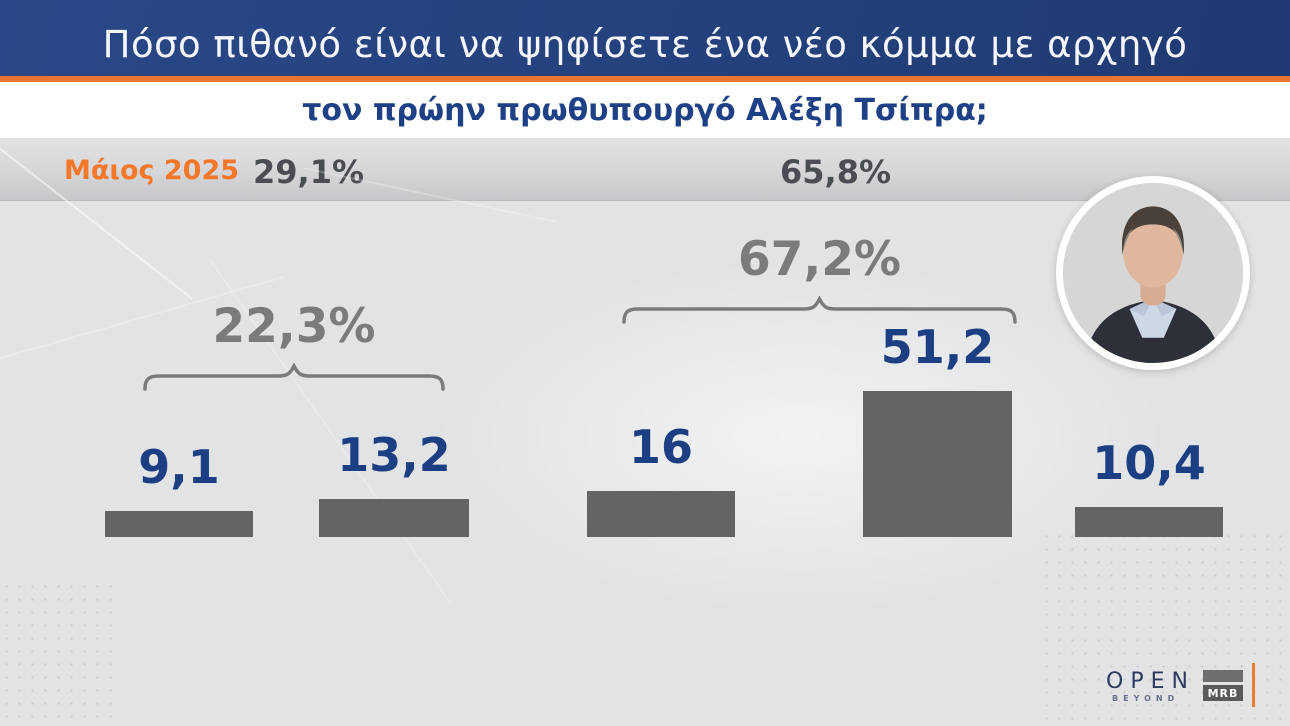 The image size is (1290, 726). Describe the element at coordinates (645, 169) in the screenshot. I see `period-band: Μάιος 2025 29,1% 65,8%` at that location.